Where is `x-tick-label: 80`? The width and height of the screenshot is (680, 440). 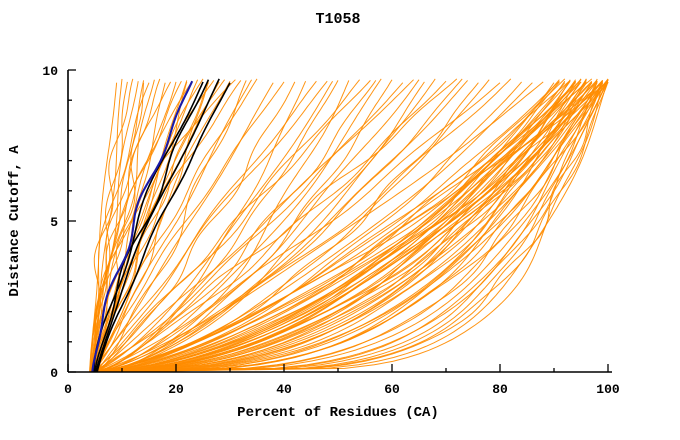 x-tick-label: 80 is located at coordinates (500, 389).